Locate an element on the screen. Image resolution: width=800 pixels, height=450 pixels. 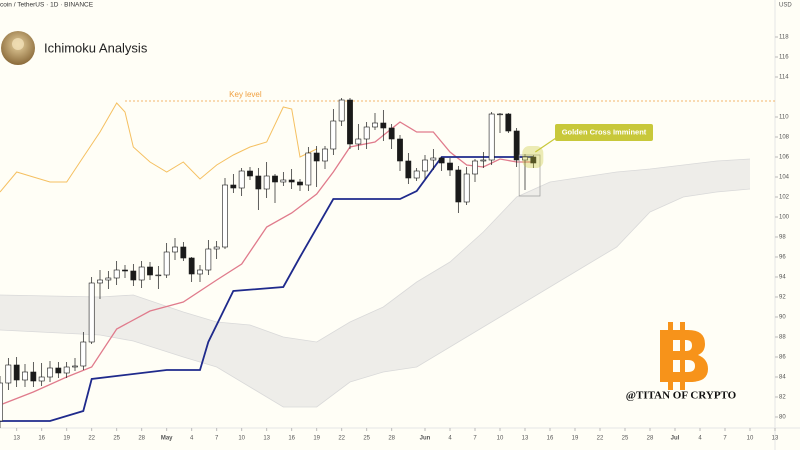
y-tick-label: 88 is located at coordinates (782, 338).